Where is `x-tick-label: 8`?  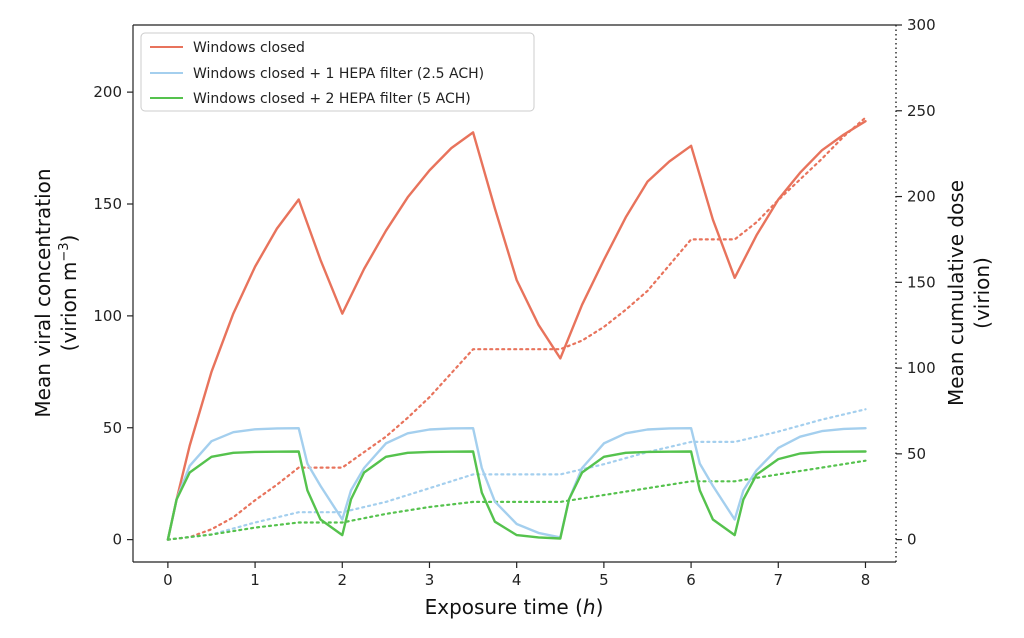
x-tick-label: 8 is located at coordinates (866, 580).